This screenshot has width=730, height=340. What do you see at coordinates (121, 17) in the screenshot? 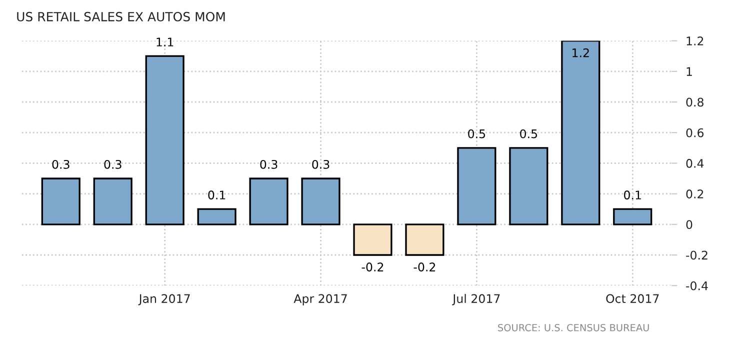
I see `chart-title: US RETAIL SALES EX AUTOS MOM` at bounding box center [121, 17].